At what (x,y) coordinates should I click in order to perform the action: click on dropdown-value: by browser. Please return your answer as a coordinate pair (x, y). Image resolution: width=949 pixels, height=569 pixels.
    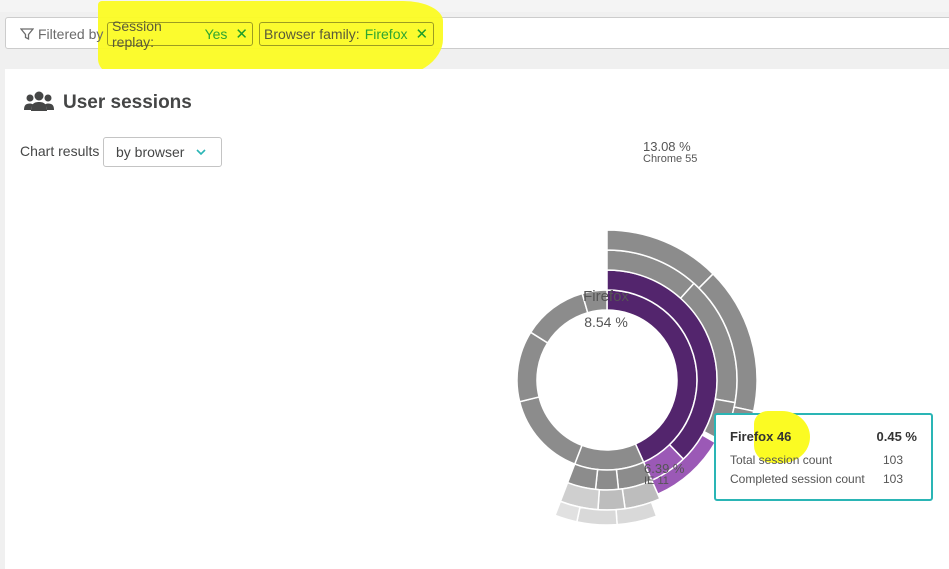
    Looking at the image, I should click on (150, 152).